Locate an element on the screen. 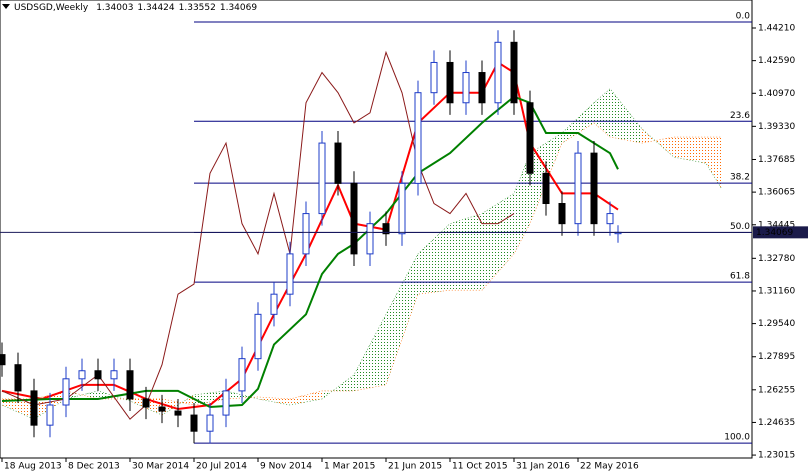 This screenshot has height=473, width=808. y-tick-label: 1.32780 is located at coordinates (776, 259).